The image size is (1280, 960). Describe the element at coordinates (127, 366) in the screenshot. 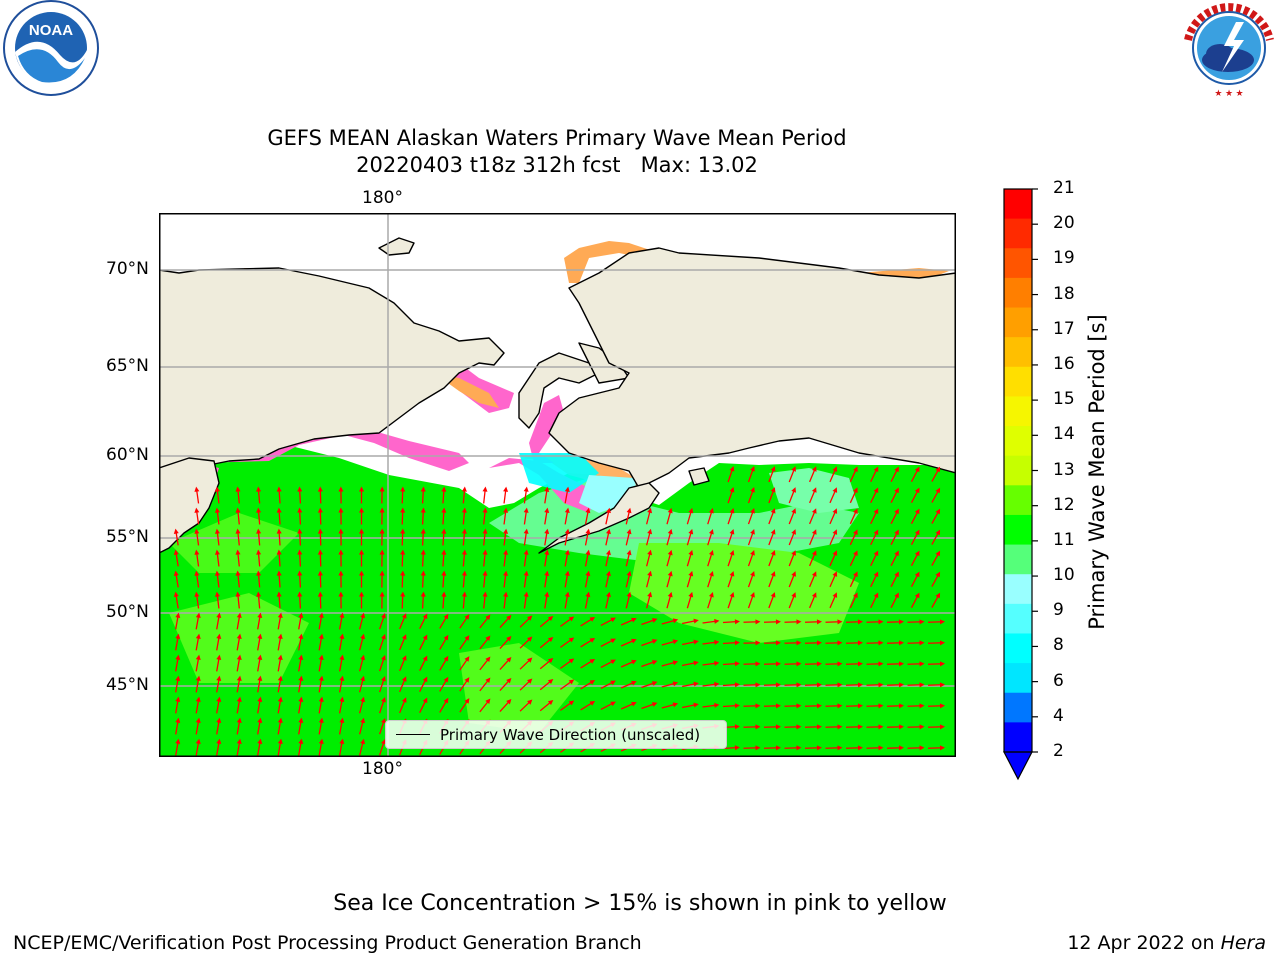

I see `lat-label-65: 65°N` at that location.